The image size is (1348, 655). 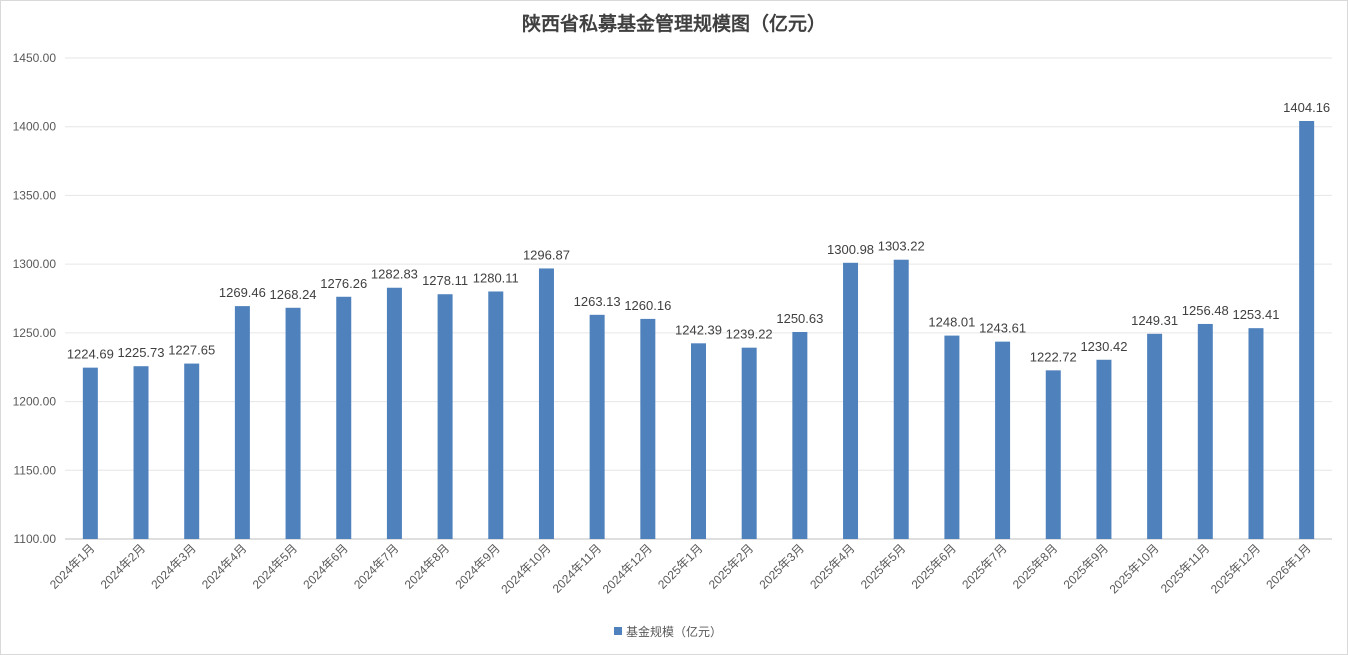 I want to click on x-tick-label: 2025年8月, so click(x=1035, y=566).